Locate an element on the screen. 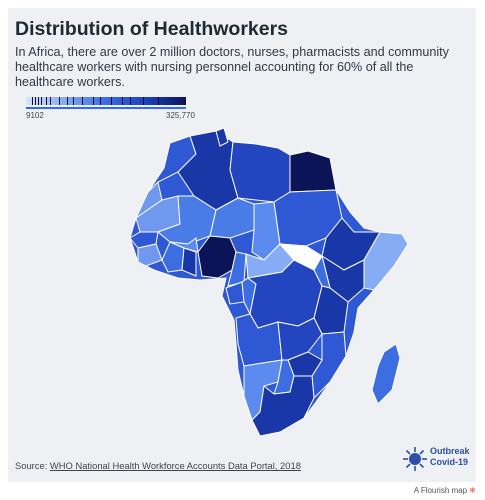 The height and width of the screenshot is (500, 485). flourish-logo-icon: ❄ is located at coordinates (472, 490).